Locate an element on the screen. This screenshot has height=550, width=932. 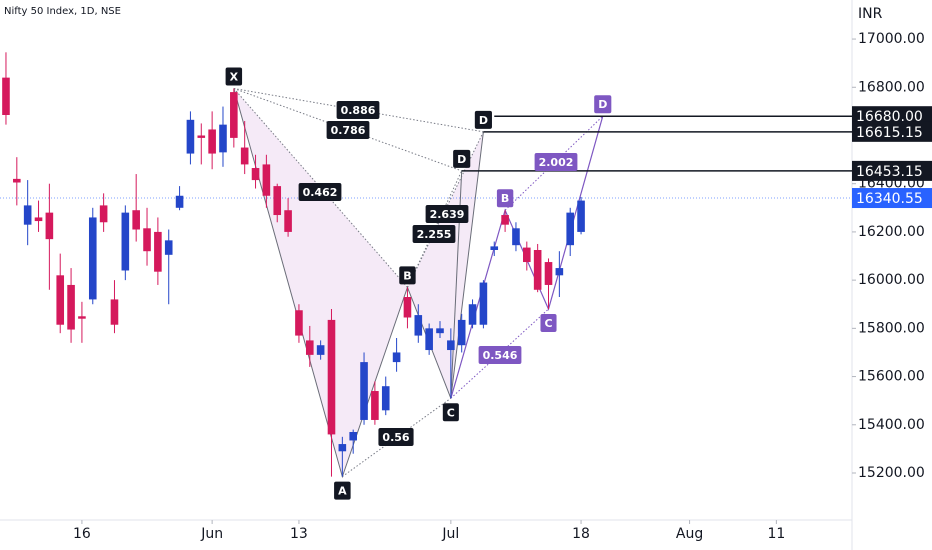
label-text: 0.546 is located at coordinates (500, 355).